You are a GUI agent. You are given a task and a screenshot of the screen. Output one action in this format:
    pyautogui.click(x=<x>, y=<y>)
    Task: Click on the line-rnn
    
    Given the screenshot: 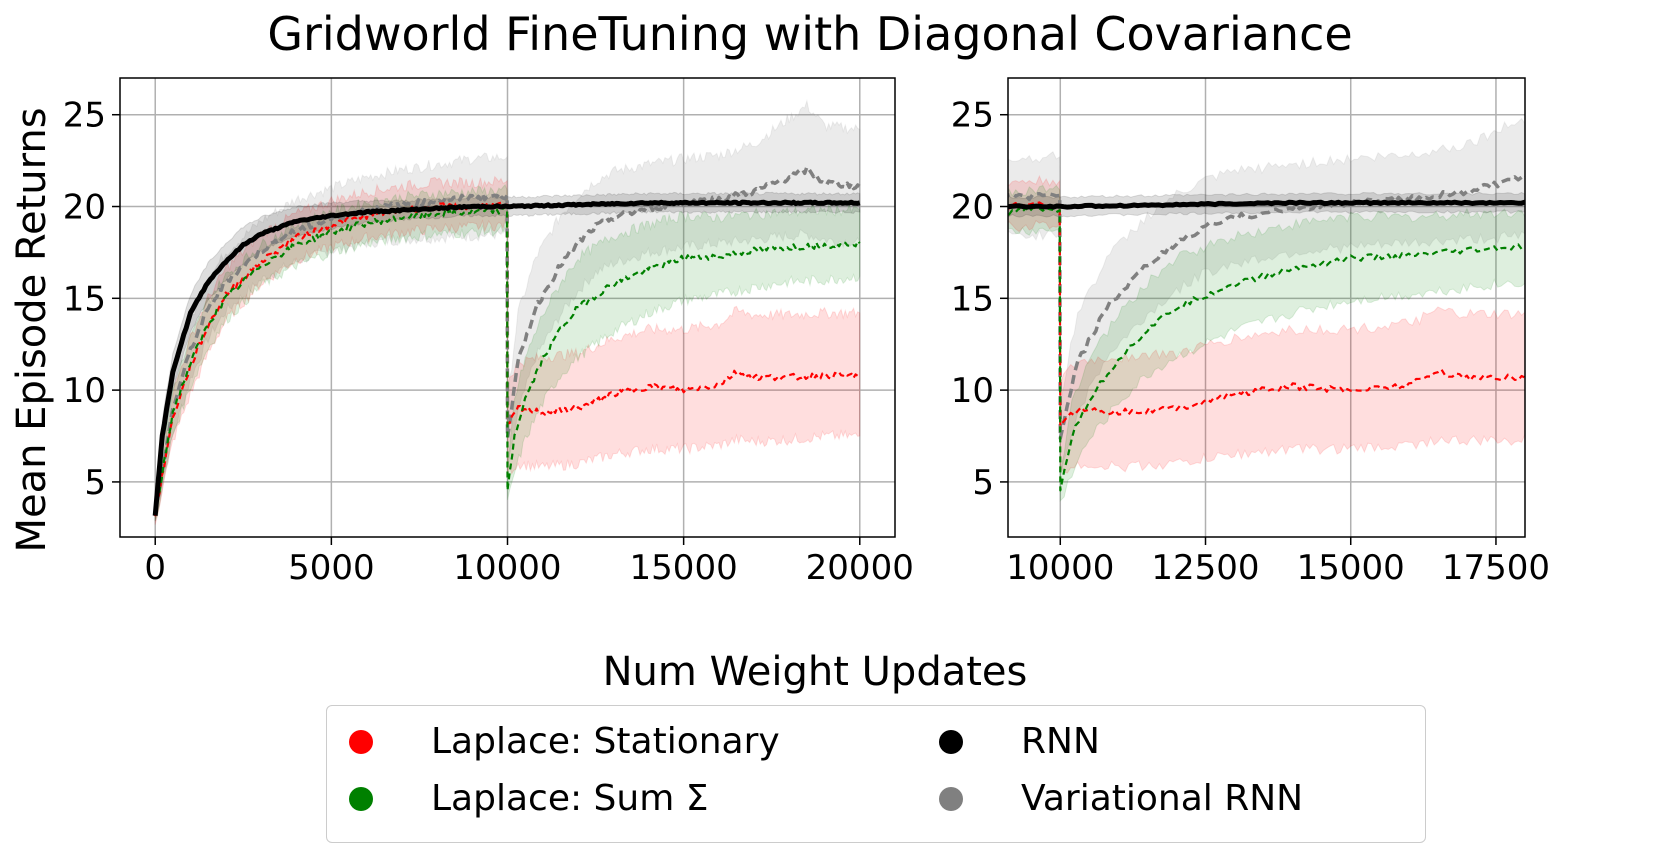 What is the action you would take?
    pyautogui.click(x=1266, y=204)
    